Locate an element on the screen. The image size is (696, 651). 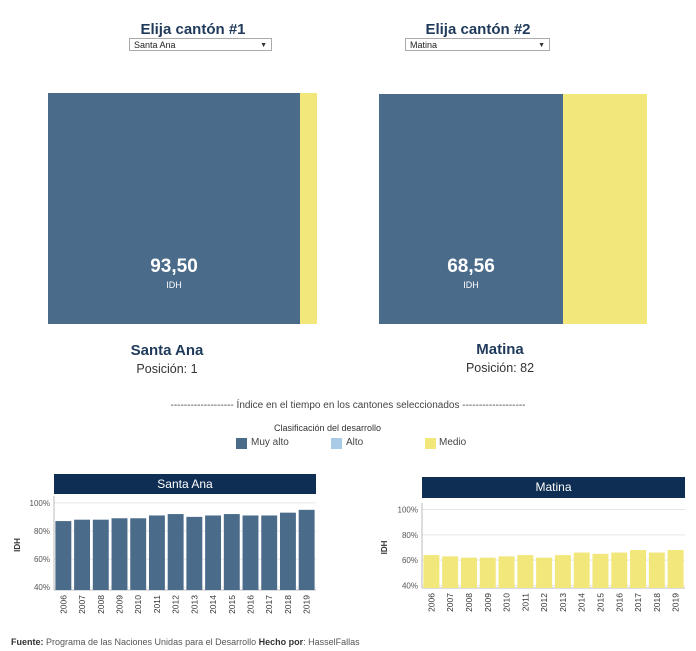
legend-swatch-alto is located at coordinates (336, 443).